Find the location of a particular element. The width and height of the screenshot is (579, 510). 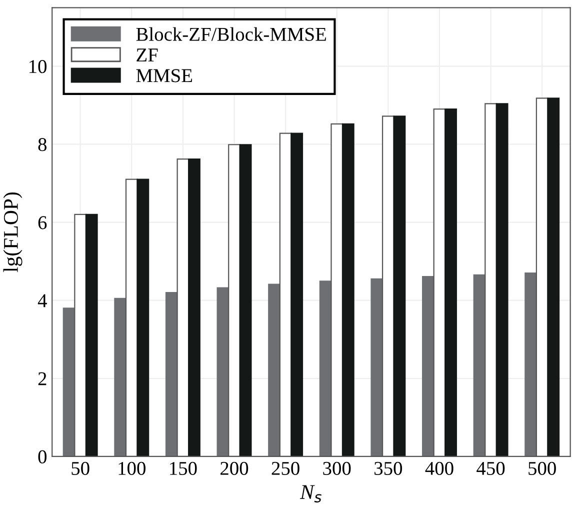

x-tick-label: 150 is located at coordinates (183, 468).